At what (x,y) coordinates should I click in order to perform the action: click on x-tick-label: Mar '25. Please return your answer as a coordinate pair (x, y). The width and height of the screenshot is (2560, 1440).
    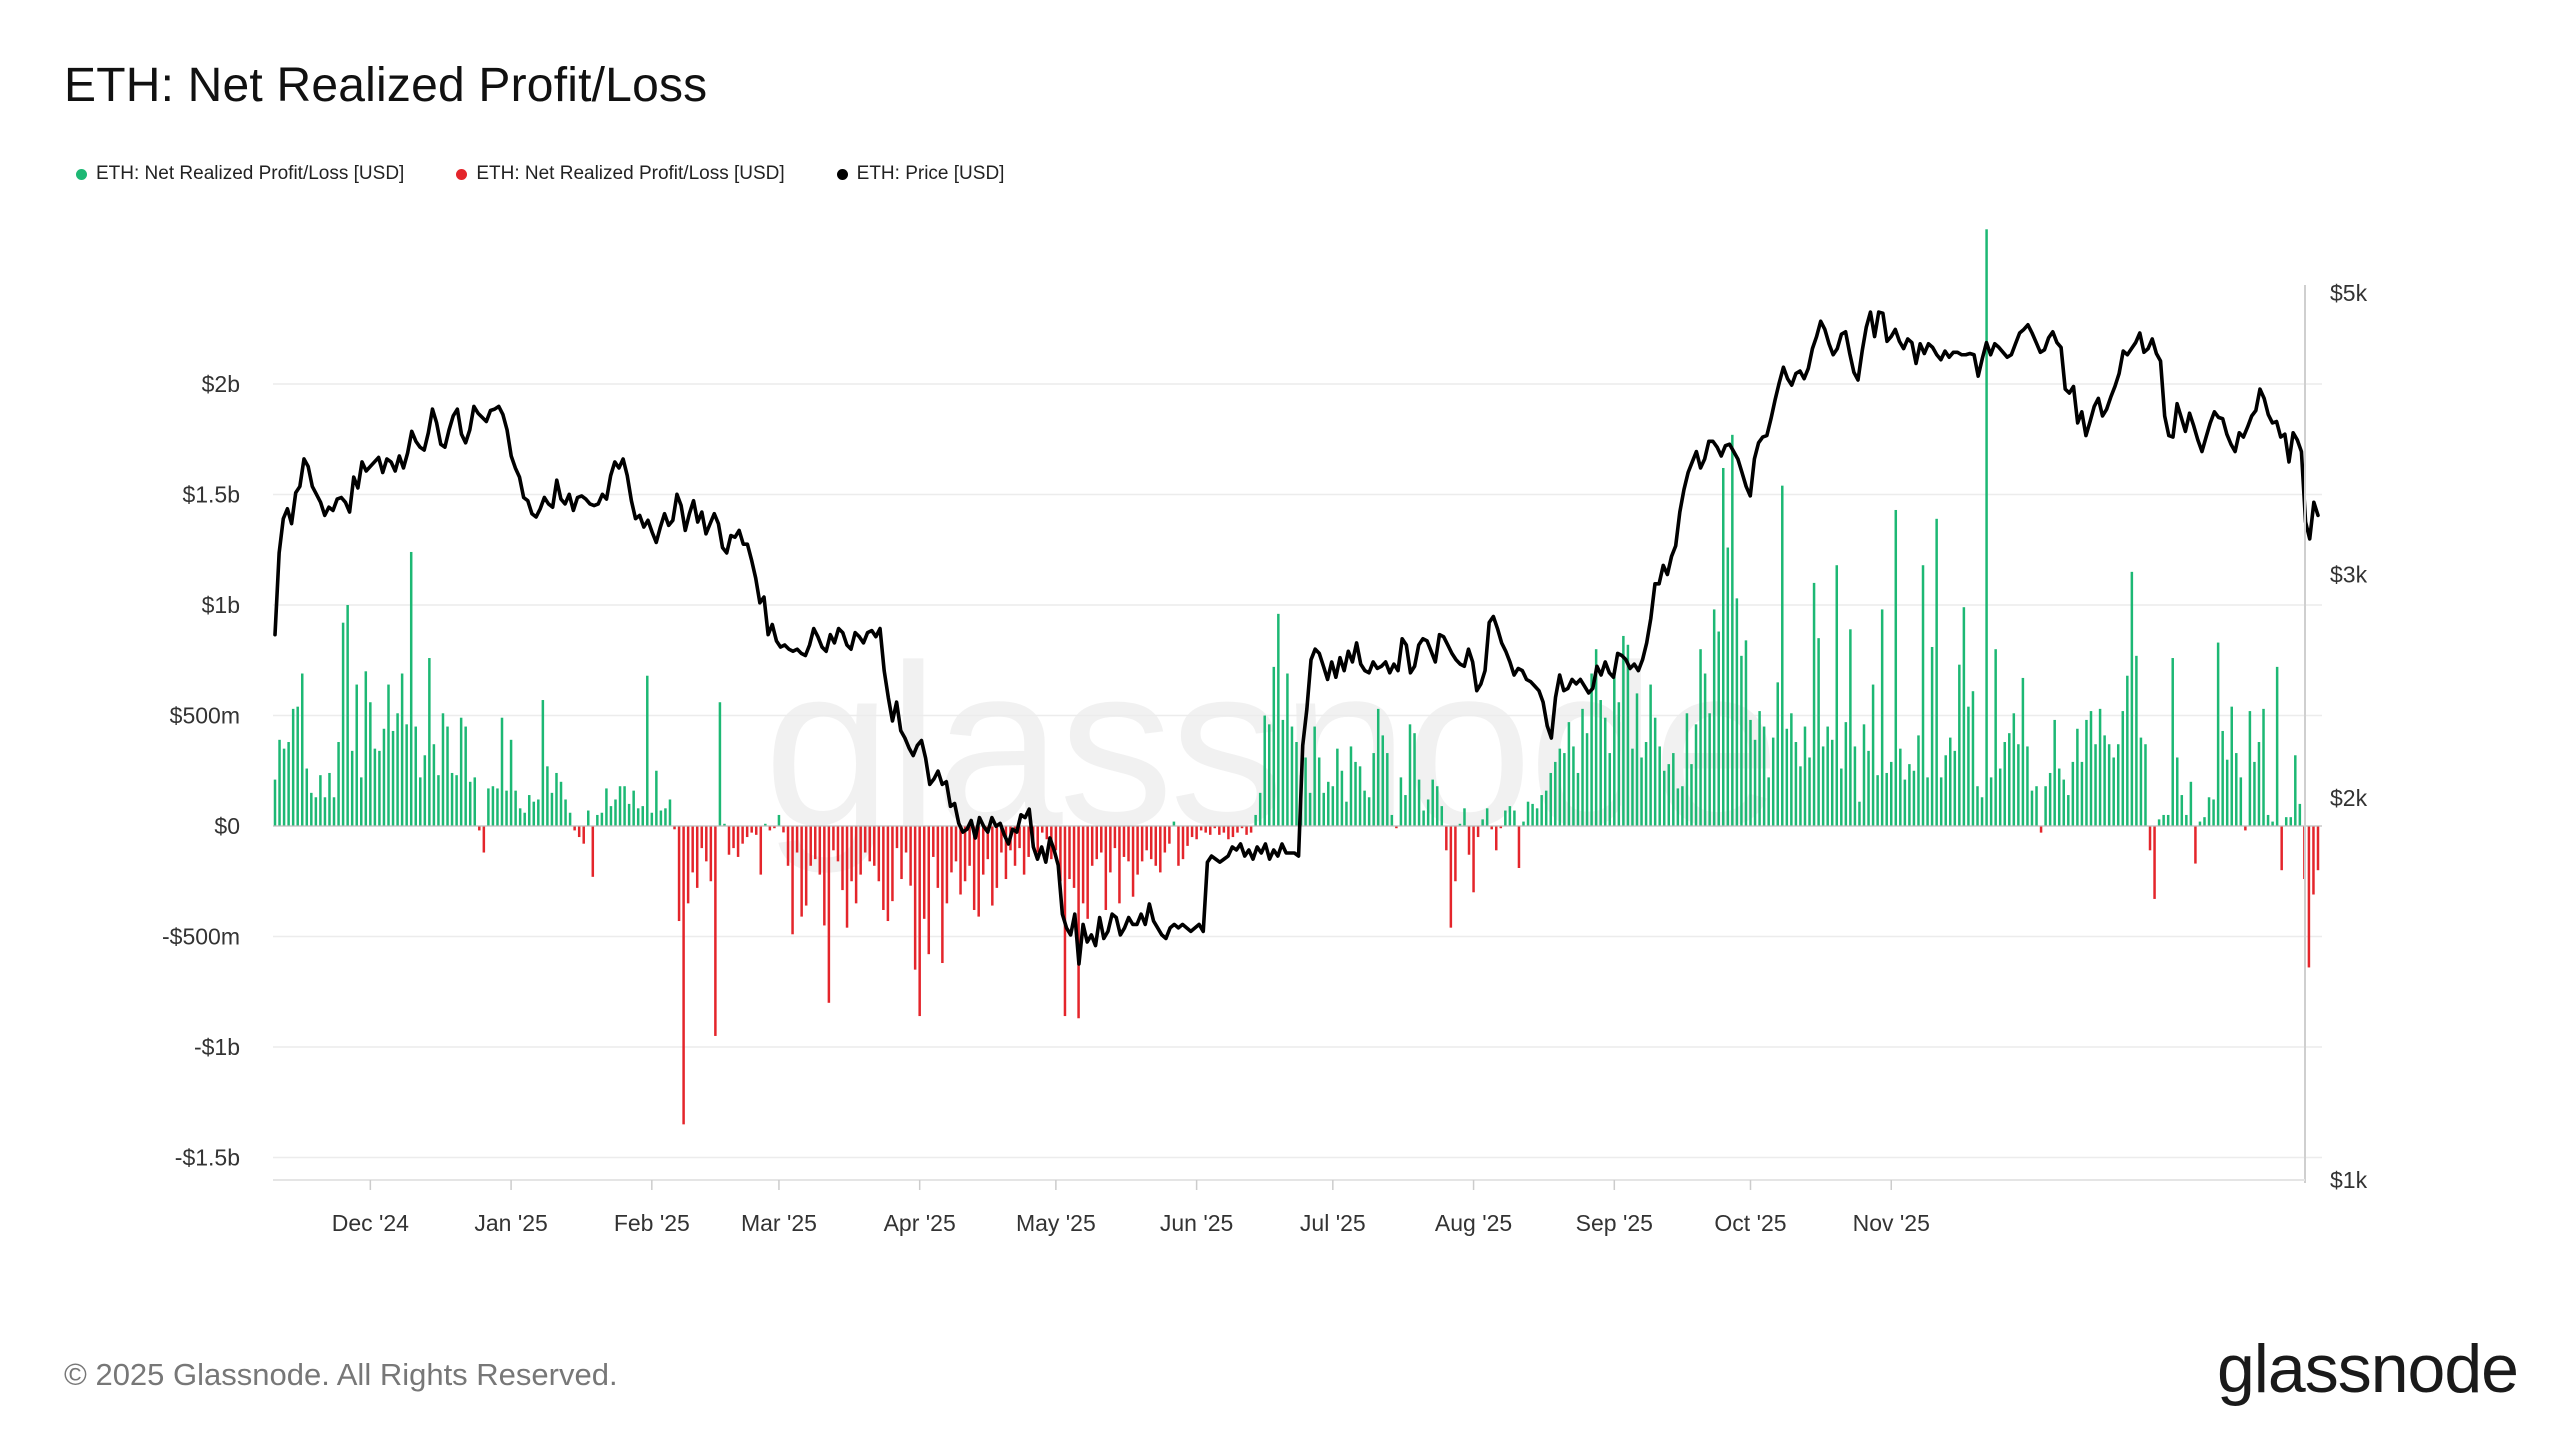
    Looking at the image, I should click on (779, 1223).